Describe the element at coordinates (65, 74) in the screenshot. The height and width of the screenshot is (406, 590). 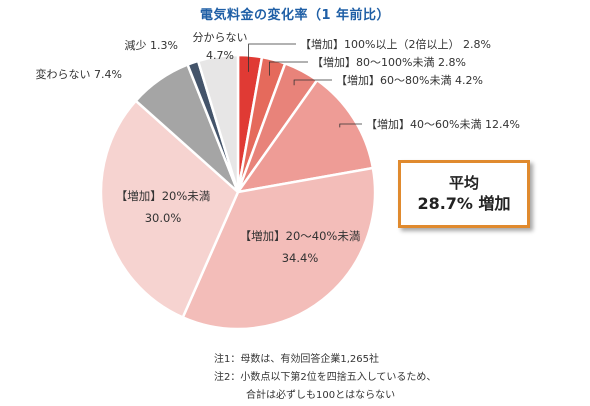
I see `slice-label-text-7: 変わらない` at that location.